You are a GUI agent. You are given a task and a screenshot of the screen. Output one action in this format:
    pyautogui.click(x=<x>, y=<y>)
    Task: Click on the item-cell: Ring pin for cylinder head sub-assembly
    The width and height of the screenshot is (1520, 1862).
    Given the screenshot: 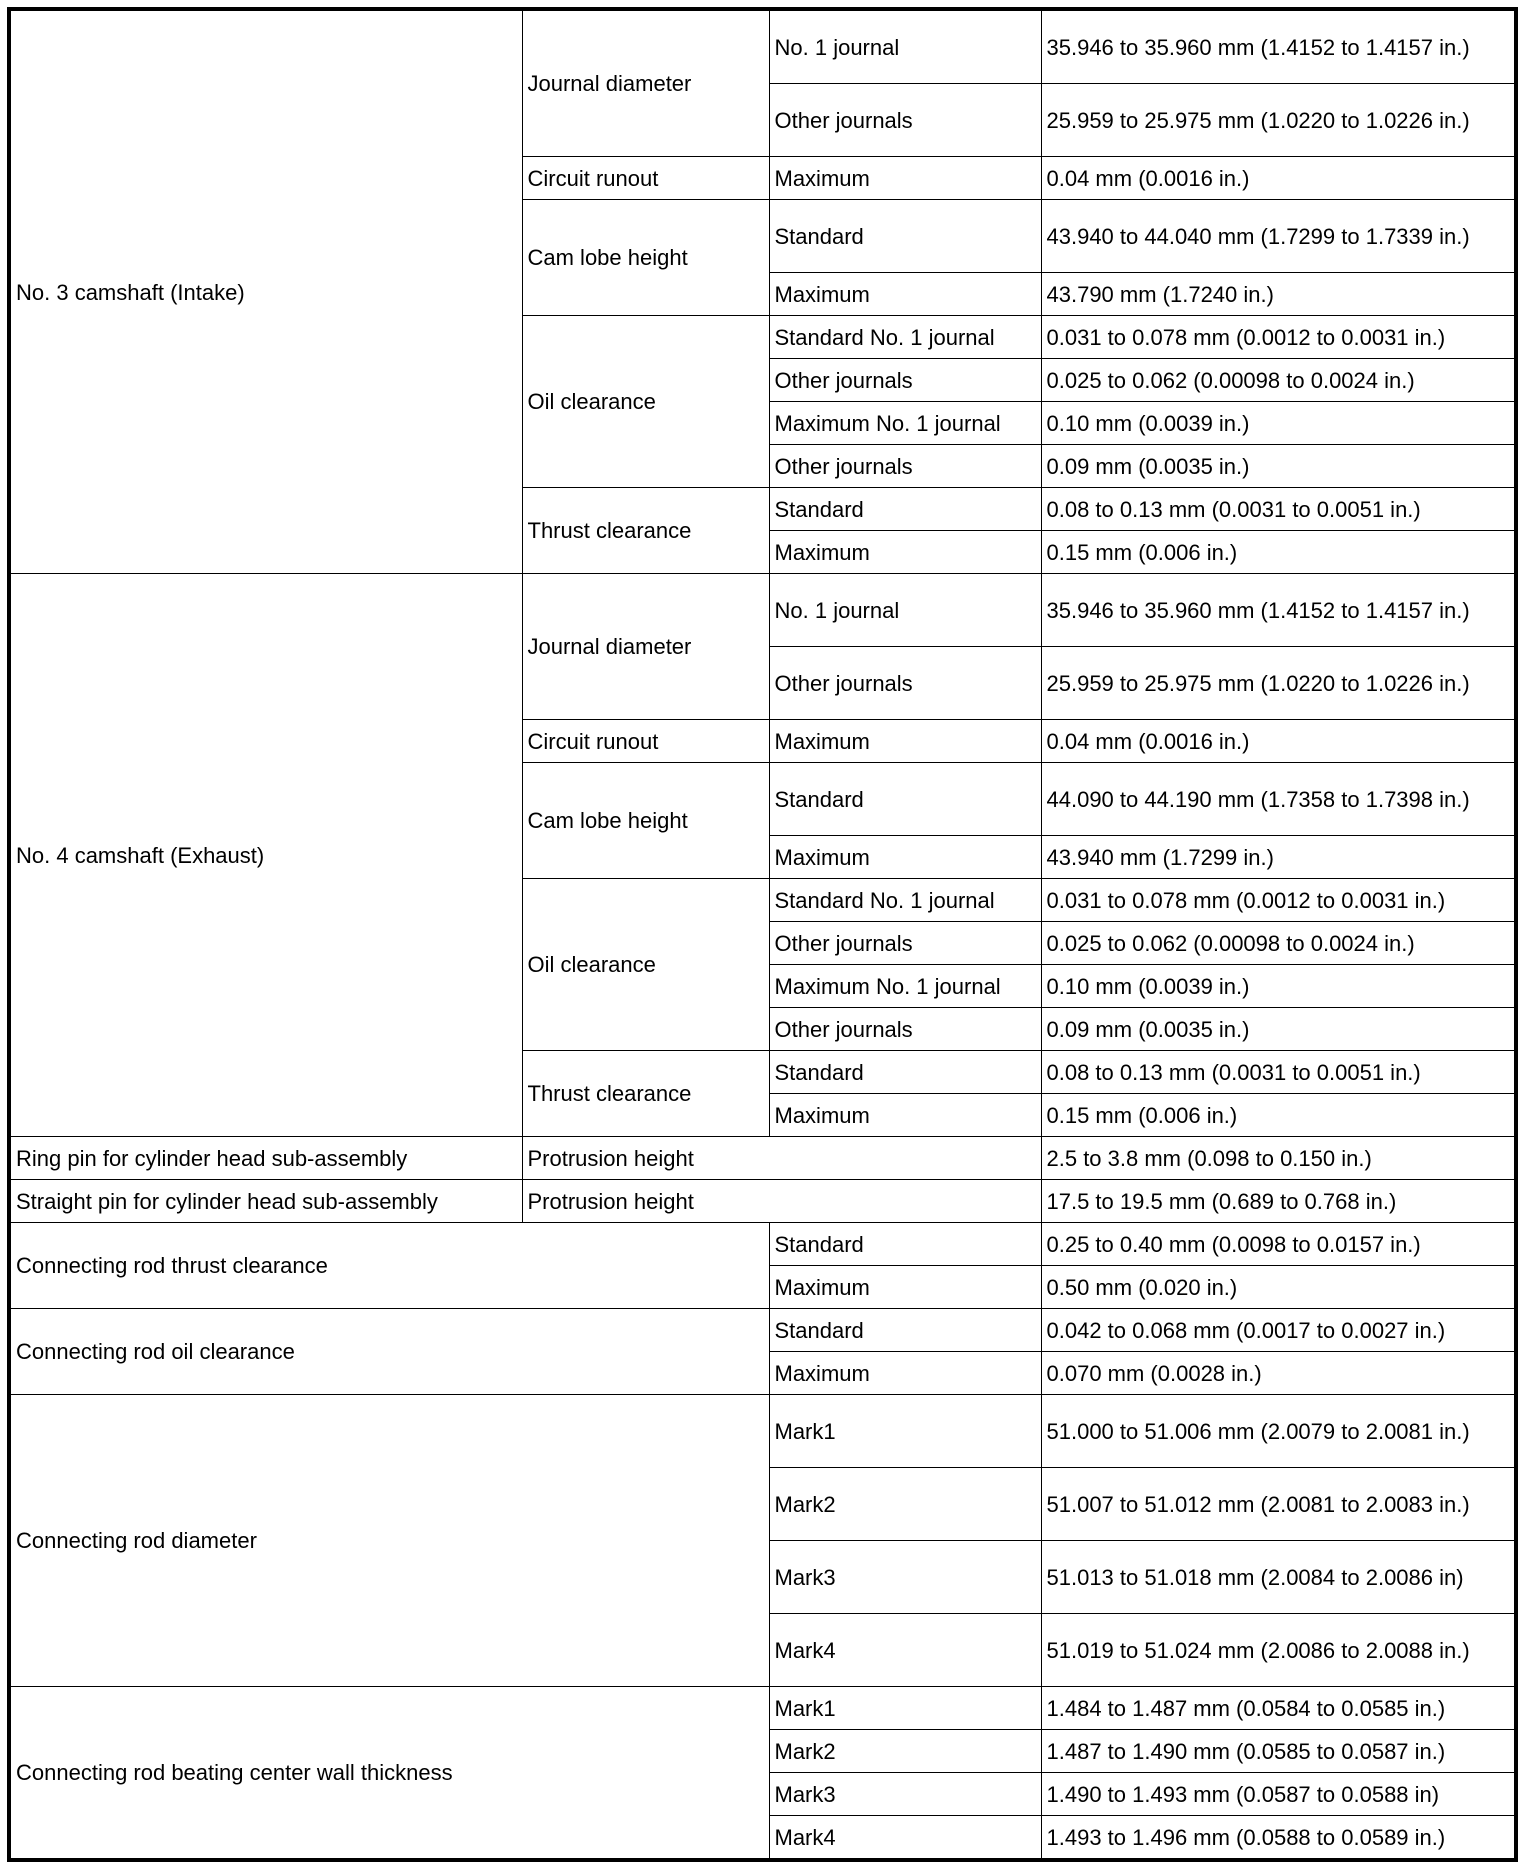 What is the action you would take?
    pyautogui.click(x=265, y=1158)
    